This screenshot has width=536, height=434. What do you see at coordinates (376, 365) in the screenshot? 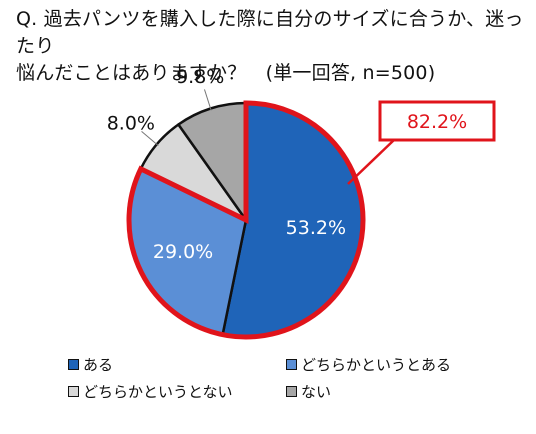
I see `legend-label: どちらかというとある` at bounding box center [376, 365].